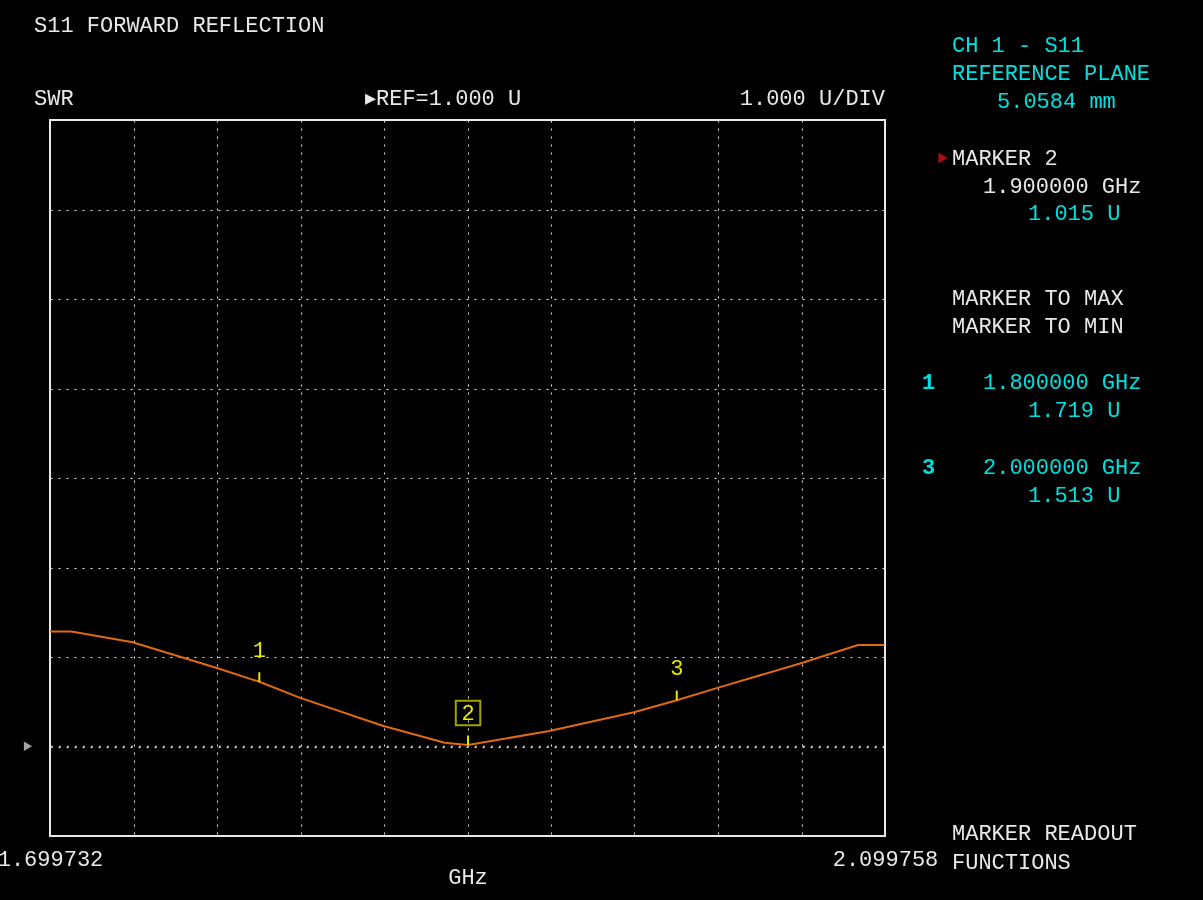 The width and height of the screenshot is (1203, 900). What do you see at coordinates (1038, 327) in the screenshot?
I see `text: MARKER TO MIN` at bounding box center [1038, 327].